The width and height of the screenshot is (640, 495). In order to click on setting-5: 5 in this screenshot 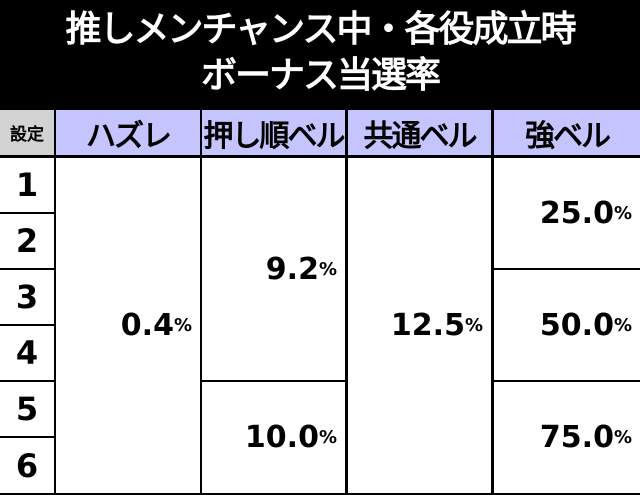, I will do `click(27, 409)`.